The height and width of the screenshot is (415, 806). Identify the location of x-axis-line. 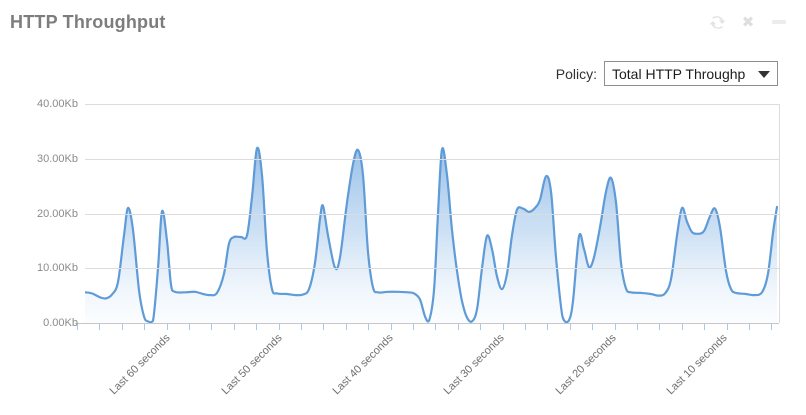
(427, 323).